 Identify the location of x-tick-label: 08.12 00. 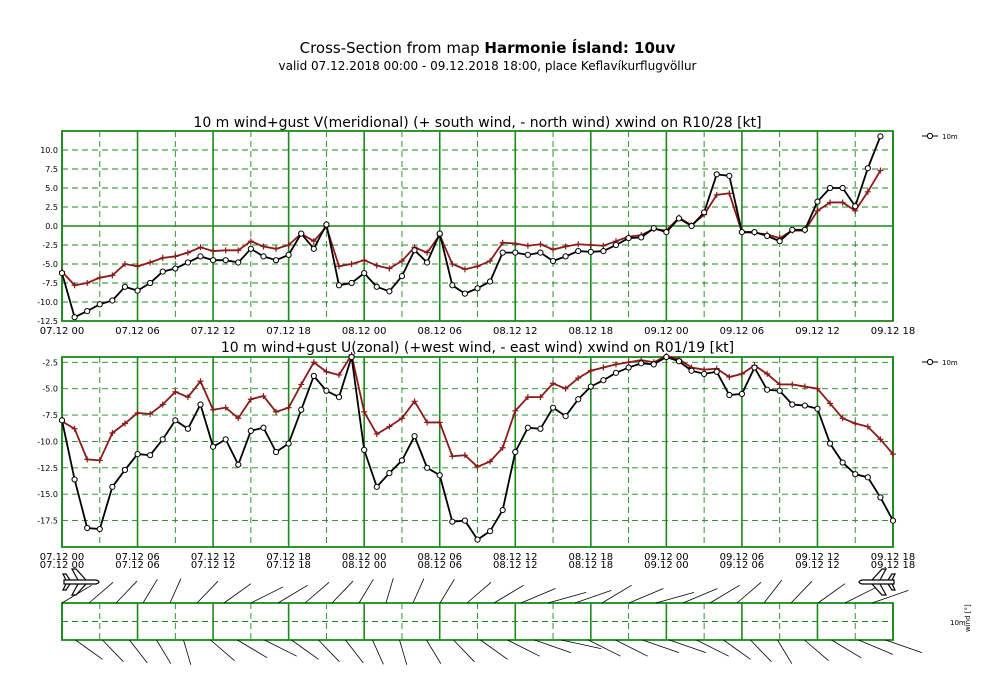
(364, 557).